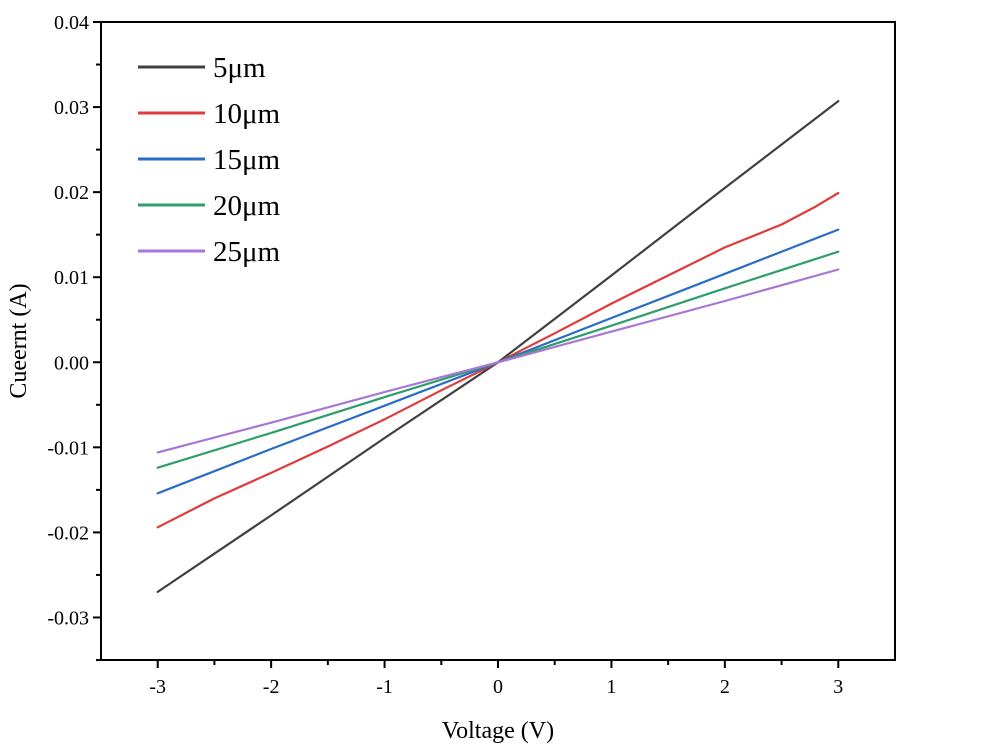 This screenshot has width=983, height=750. Describe the element at coordinates (611, 687) in the screenshot. I see `x-tick-label: 1` at that location.